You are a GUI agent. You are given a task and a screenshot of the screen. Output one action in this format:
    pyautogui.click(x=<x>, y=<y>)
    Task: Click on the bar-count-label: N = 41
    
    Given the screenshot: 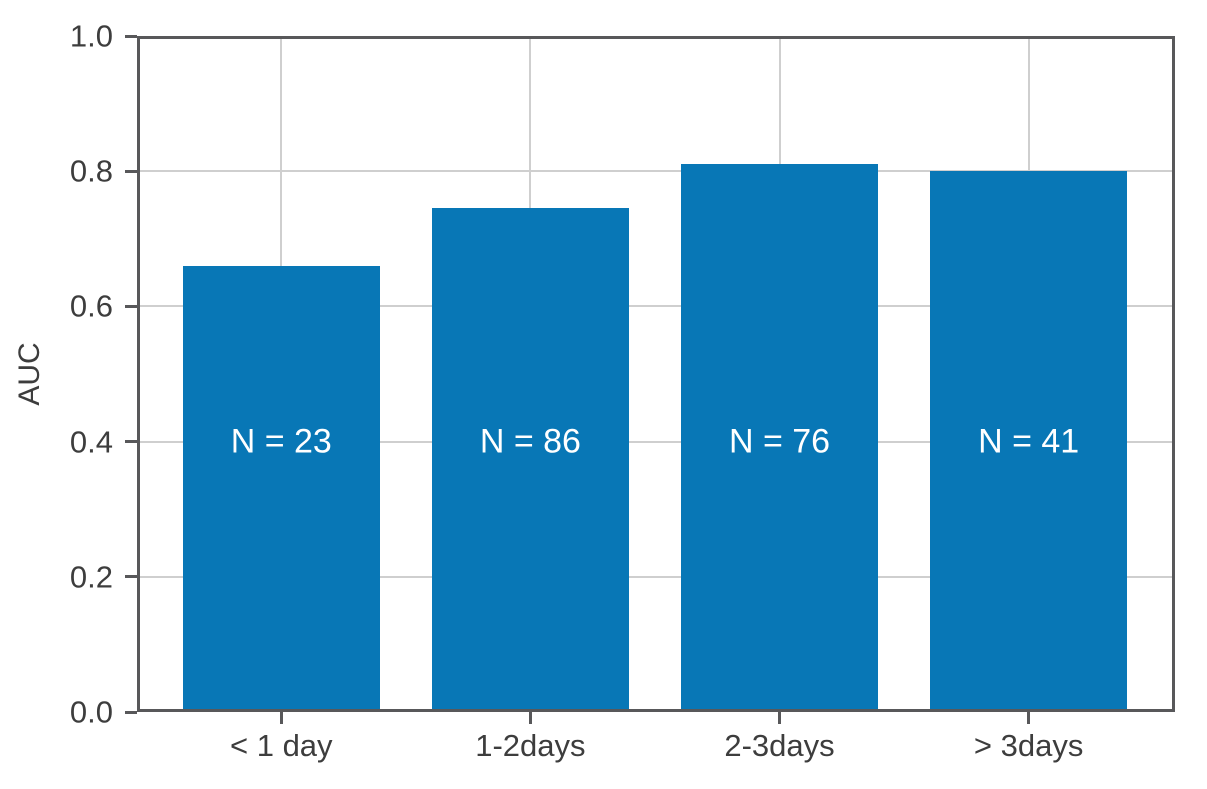 What is the action you would take?
    pyautogui.click(x=1029, y=441)
    